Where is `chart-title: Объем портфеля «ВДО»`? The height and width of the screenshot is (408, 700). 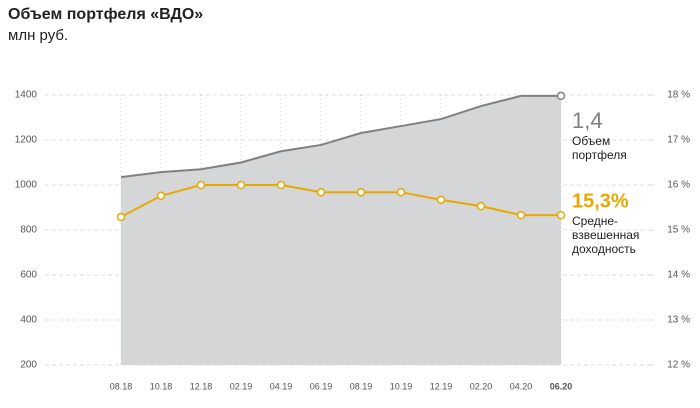
chart-title: Объем портфеля «ВДО» is located at coordinates (105, 14).